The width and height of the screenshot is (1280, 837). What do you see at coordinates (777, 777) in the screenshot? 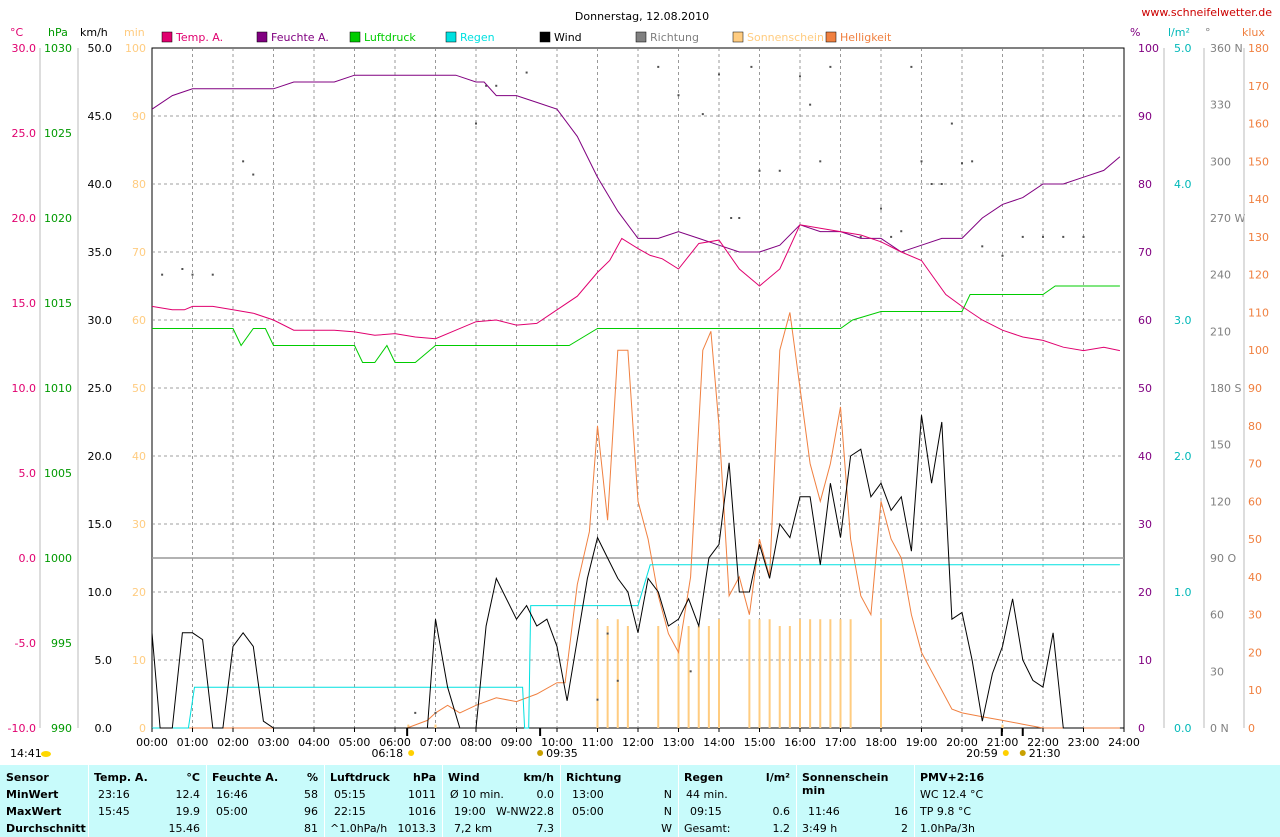
I see `rain-unit: l/m²` at bounding box center [777, 777].